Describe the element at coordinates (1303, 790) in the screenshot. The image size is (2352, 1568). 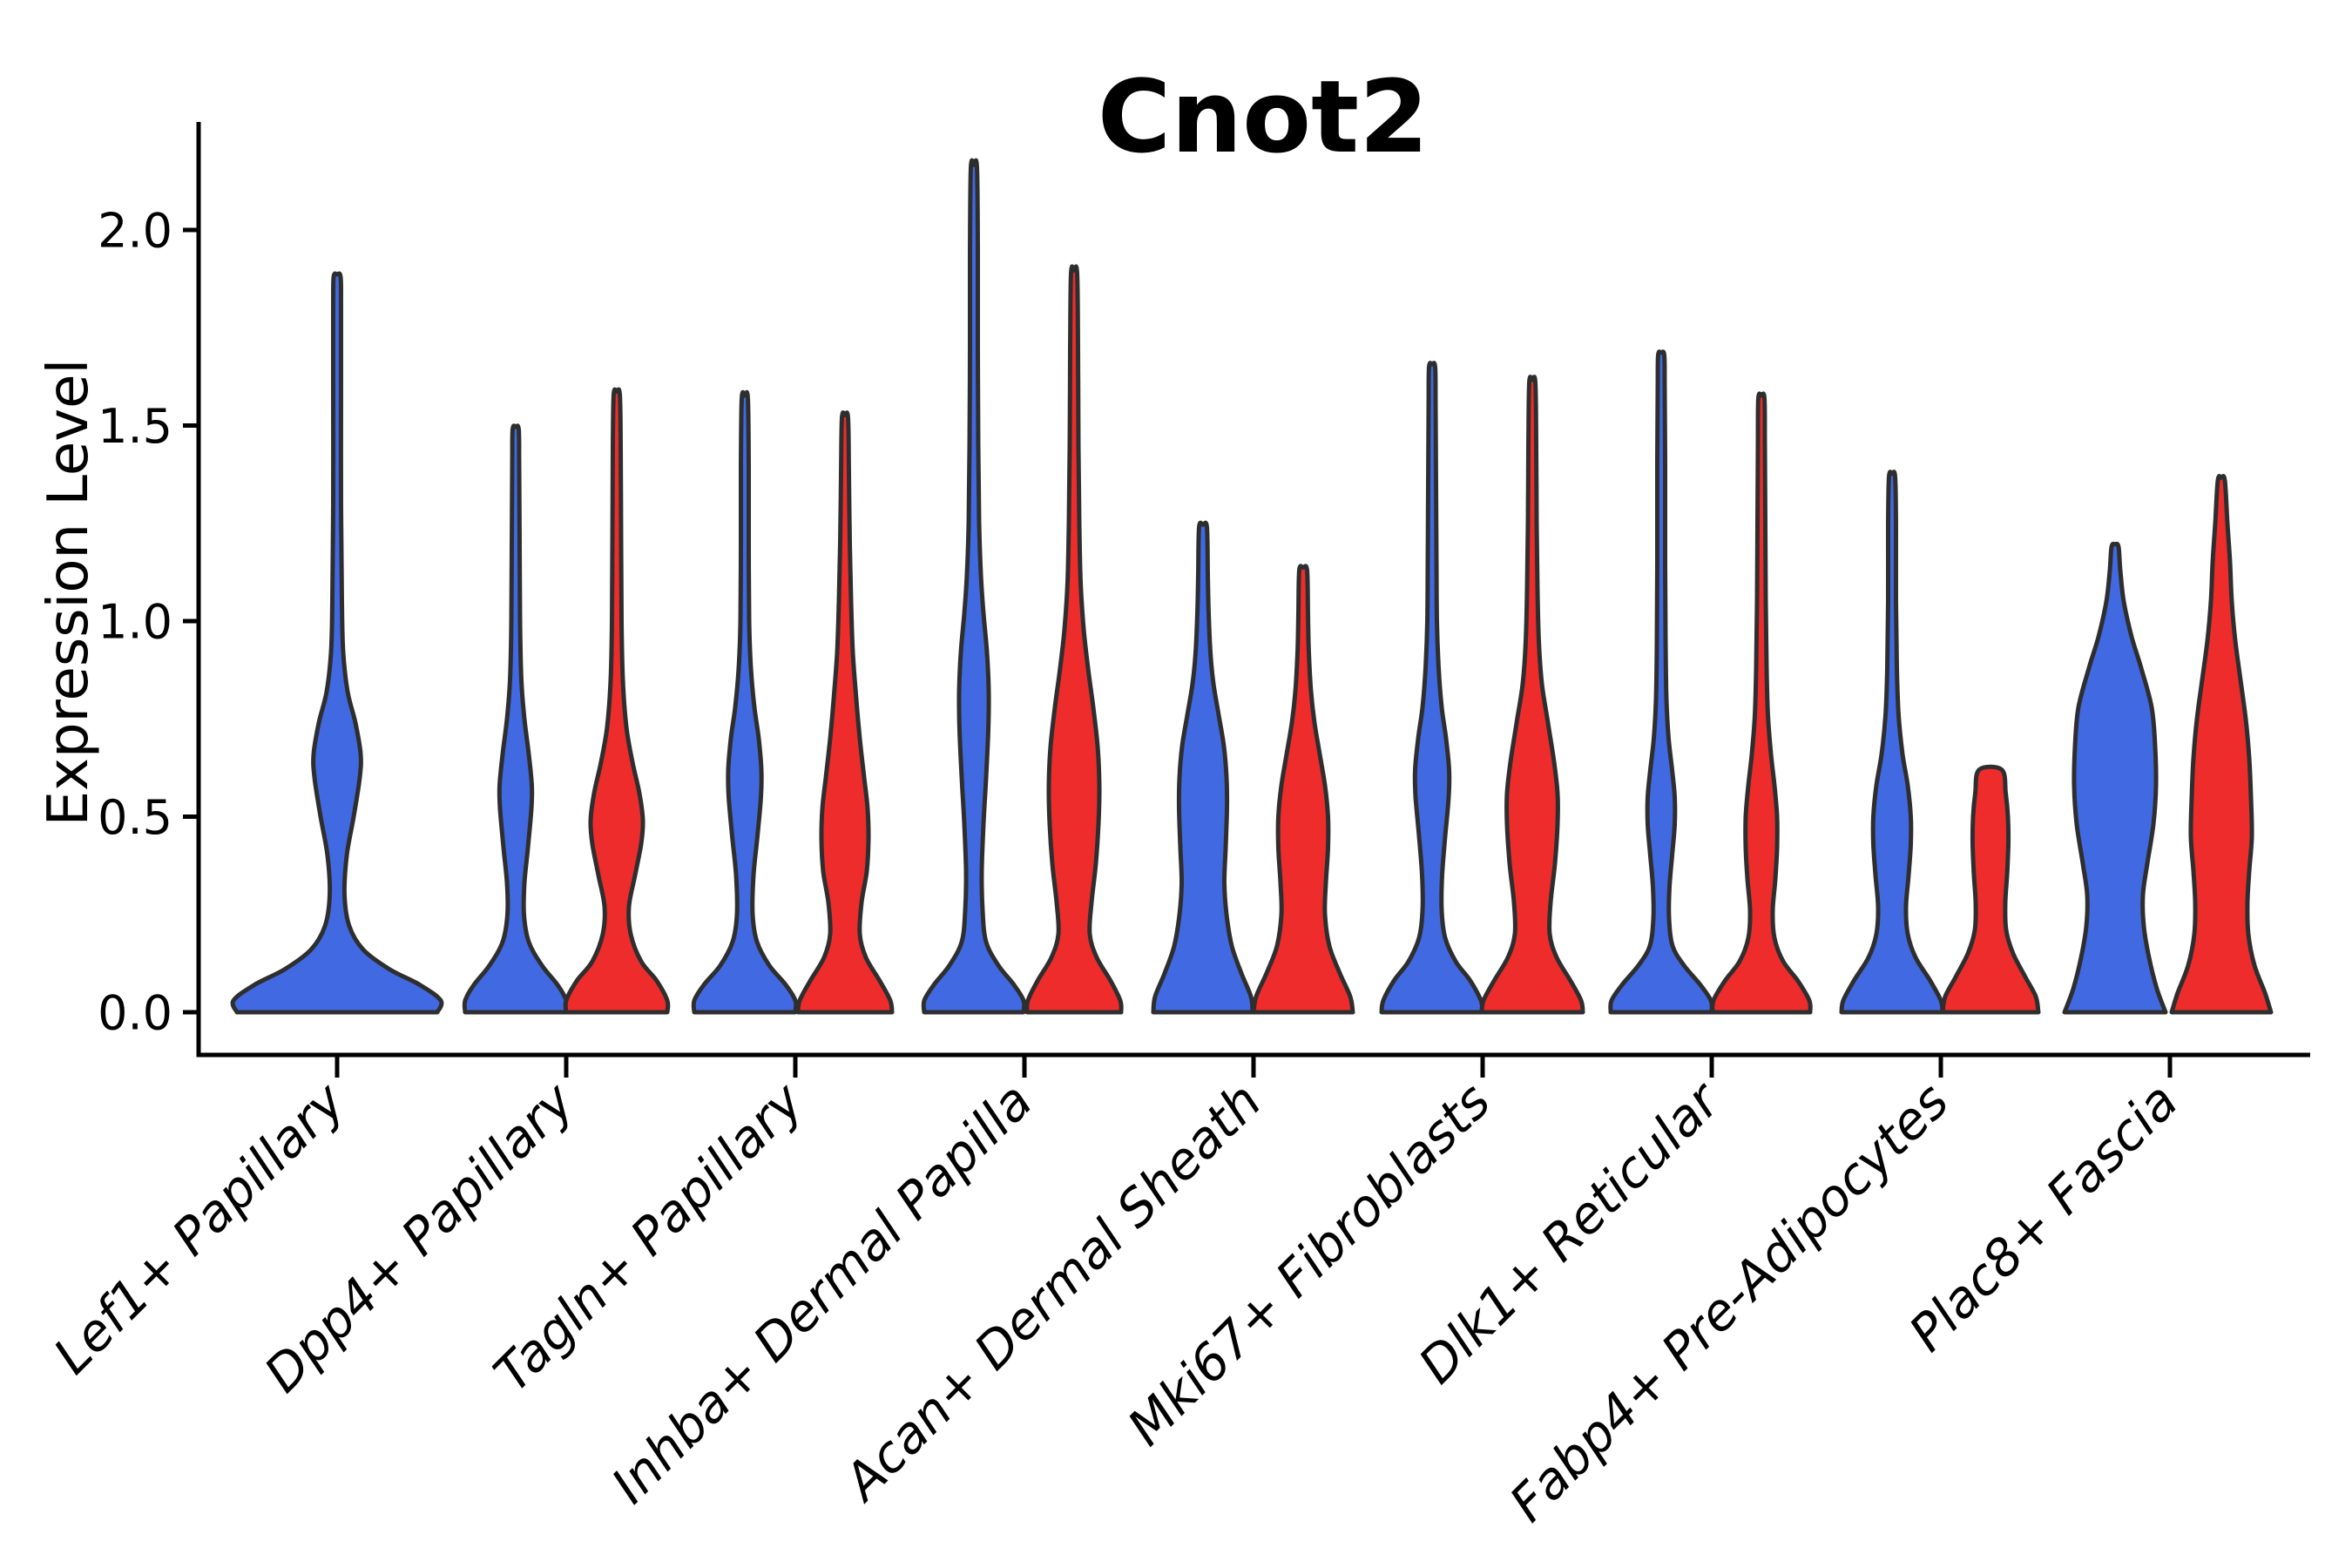
I see `violin-acan-dermal-sheath-red` at that location.